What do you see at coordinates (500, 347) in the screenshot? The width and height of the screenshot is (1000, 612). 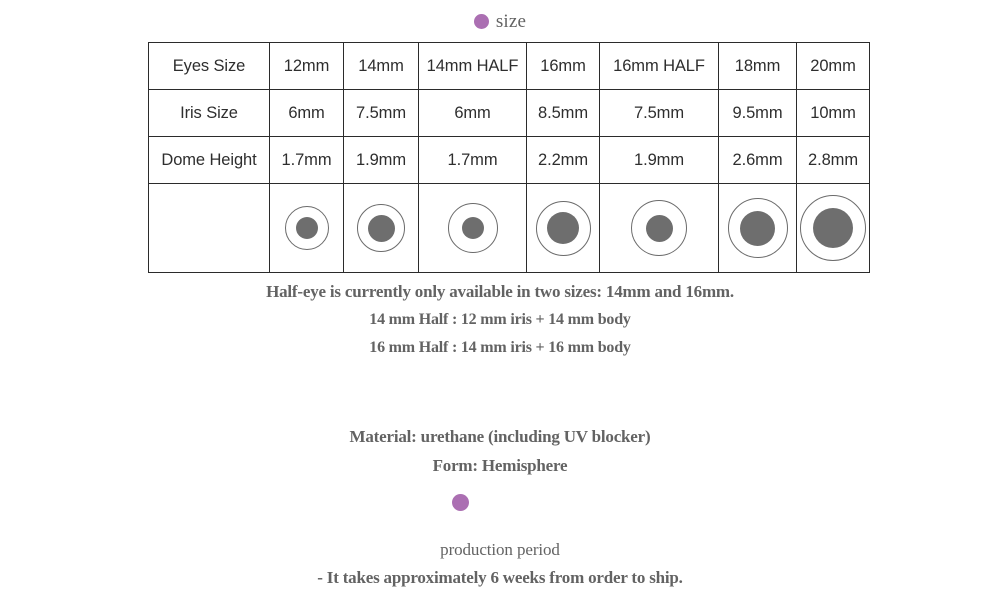 I see `half-eye-16mm-note: 16 mm Half : 14 mm iris + 16 mm body` at bounding box center [500, 347].